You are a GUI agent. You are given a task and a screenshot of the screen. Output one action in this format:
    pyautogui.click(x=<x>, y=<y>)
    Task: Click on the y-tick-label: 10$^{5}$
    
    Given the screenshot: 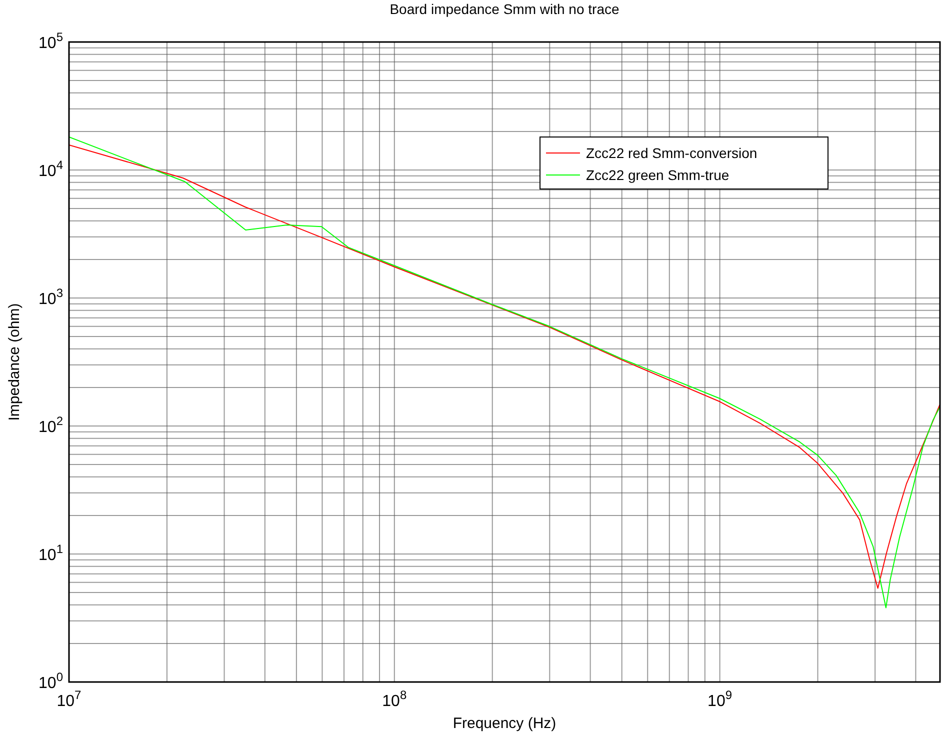 What is the action you would take?
    pyautogui.click(x=51, y=41)
    